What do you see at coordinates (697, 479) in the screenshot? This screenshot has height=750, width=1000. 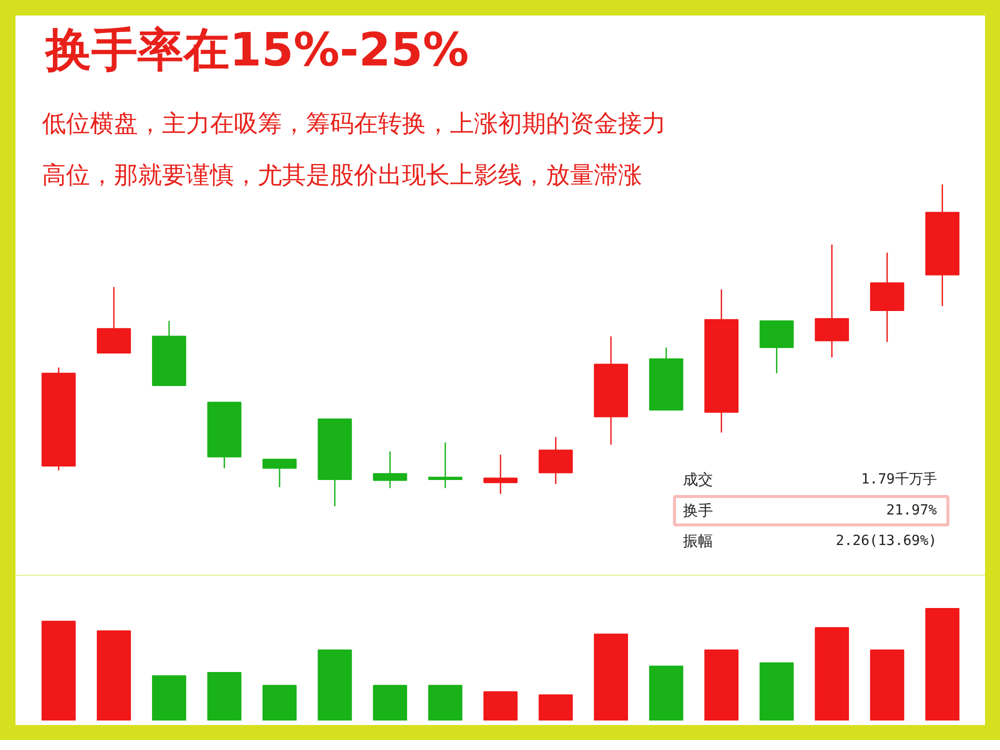 I see `annotation: 成交` at bounding box center [697, 479].